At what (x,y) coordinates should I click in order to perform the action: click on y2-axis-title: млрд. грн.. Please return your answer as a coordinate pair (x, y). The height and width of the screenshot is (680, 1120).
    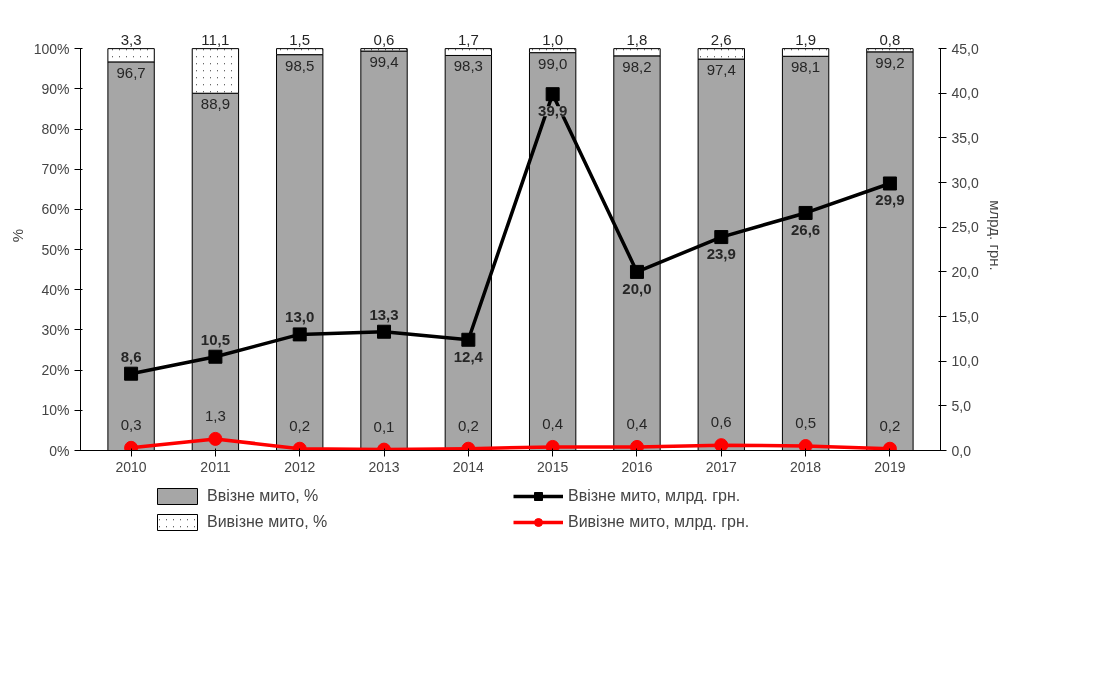
    Looking at the image, I should click on (995, 235).